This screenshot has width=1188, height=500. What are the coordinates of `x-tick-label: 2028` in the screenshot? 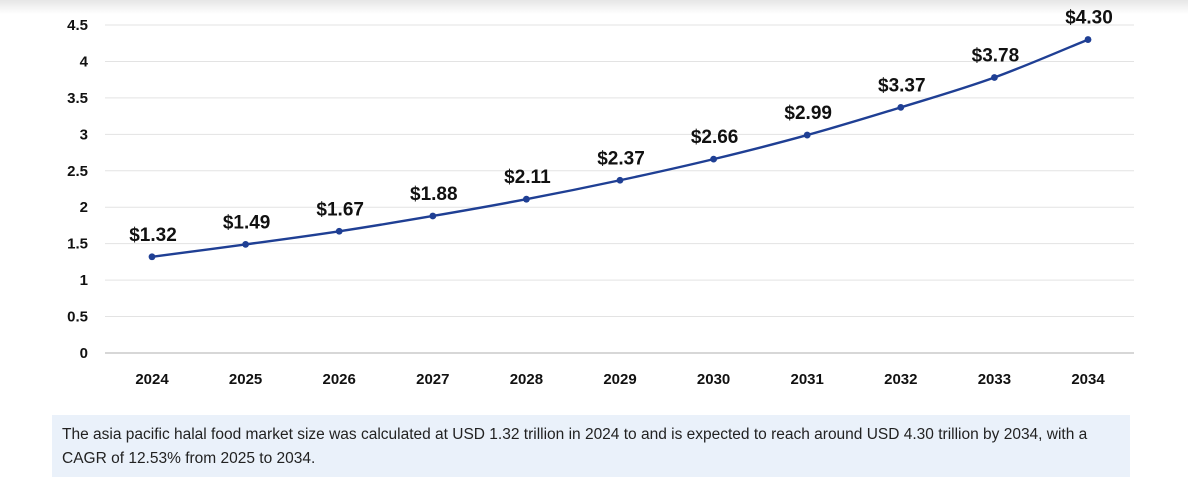 It's located at (526, 379).